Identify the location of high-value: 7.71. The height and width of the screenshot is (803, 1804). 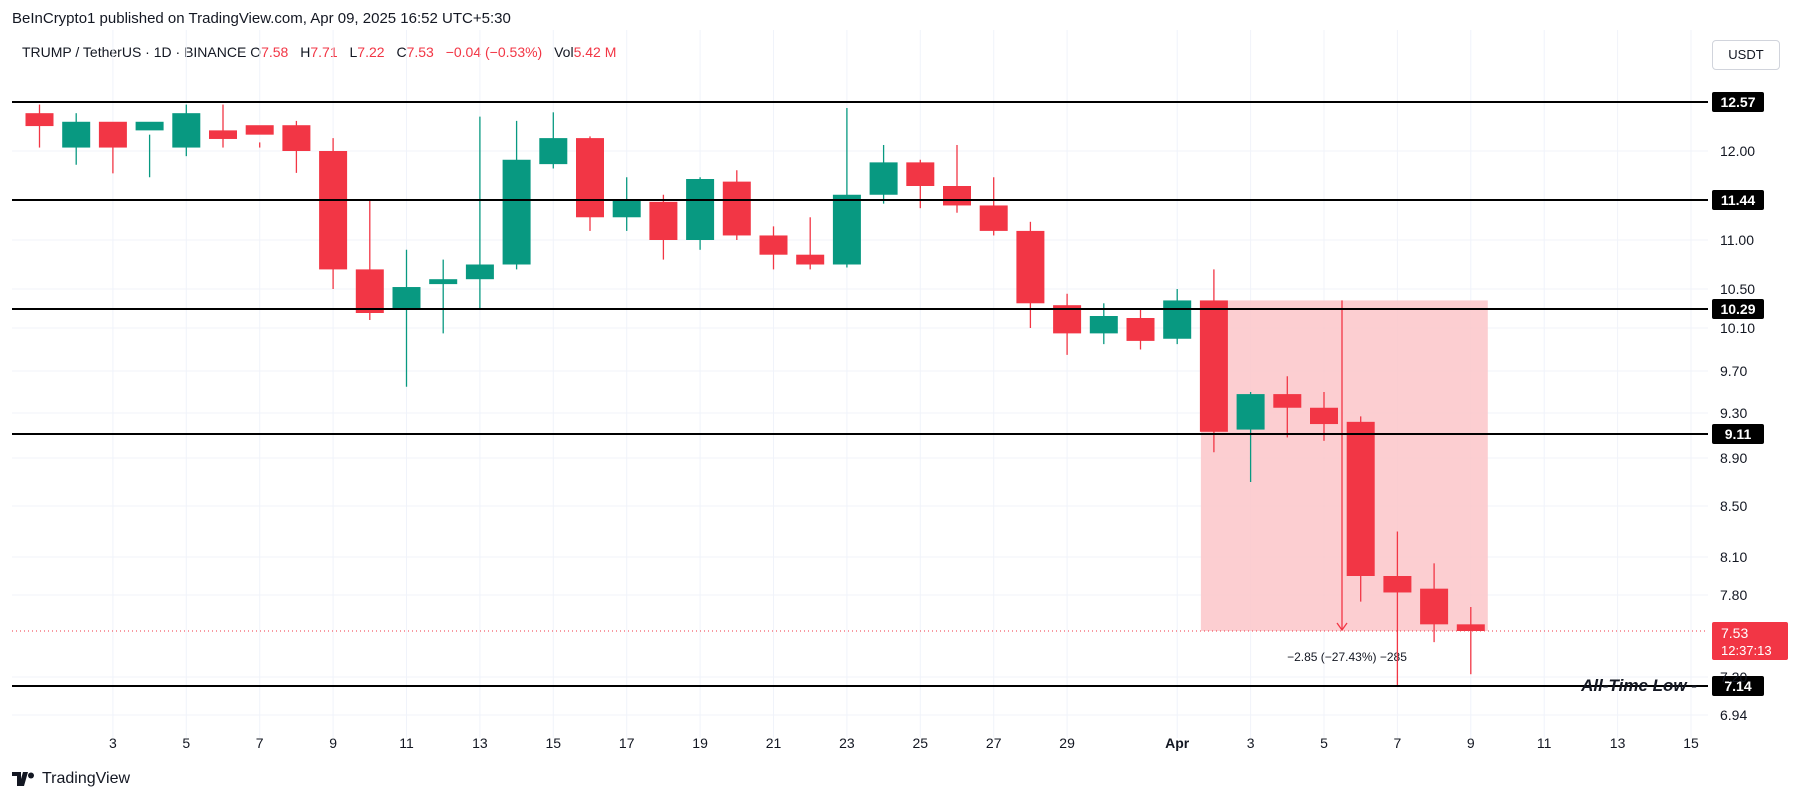
(324, 52).